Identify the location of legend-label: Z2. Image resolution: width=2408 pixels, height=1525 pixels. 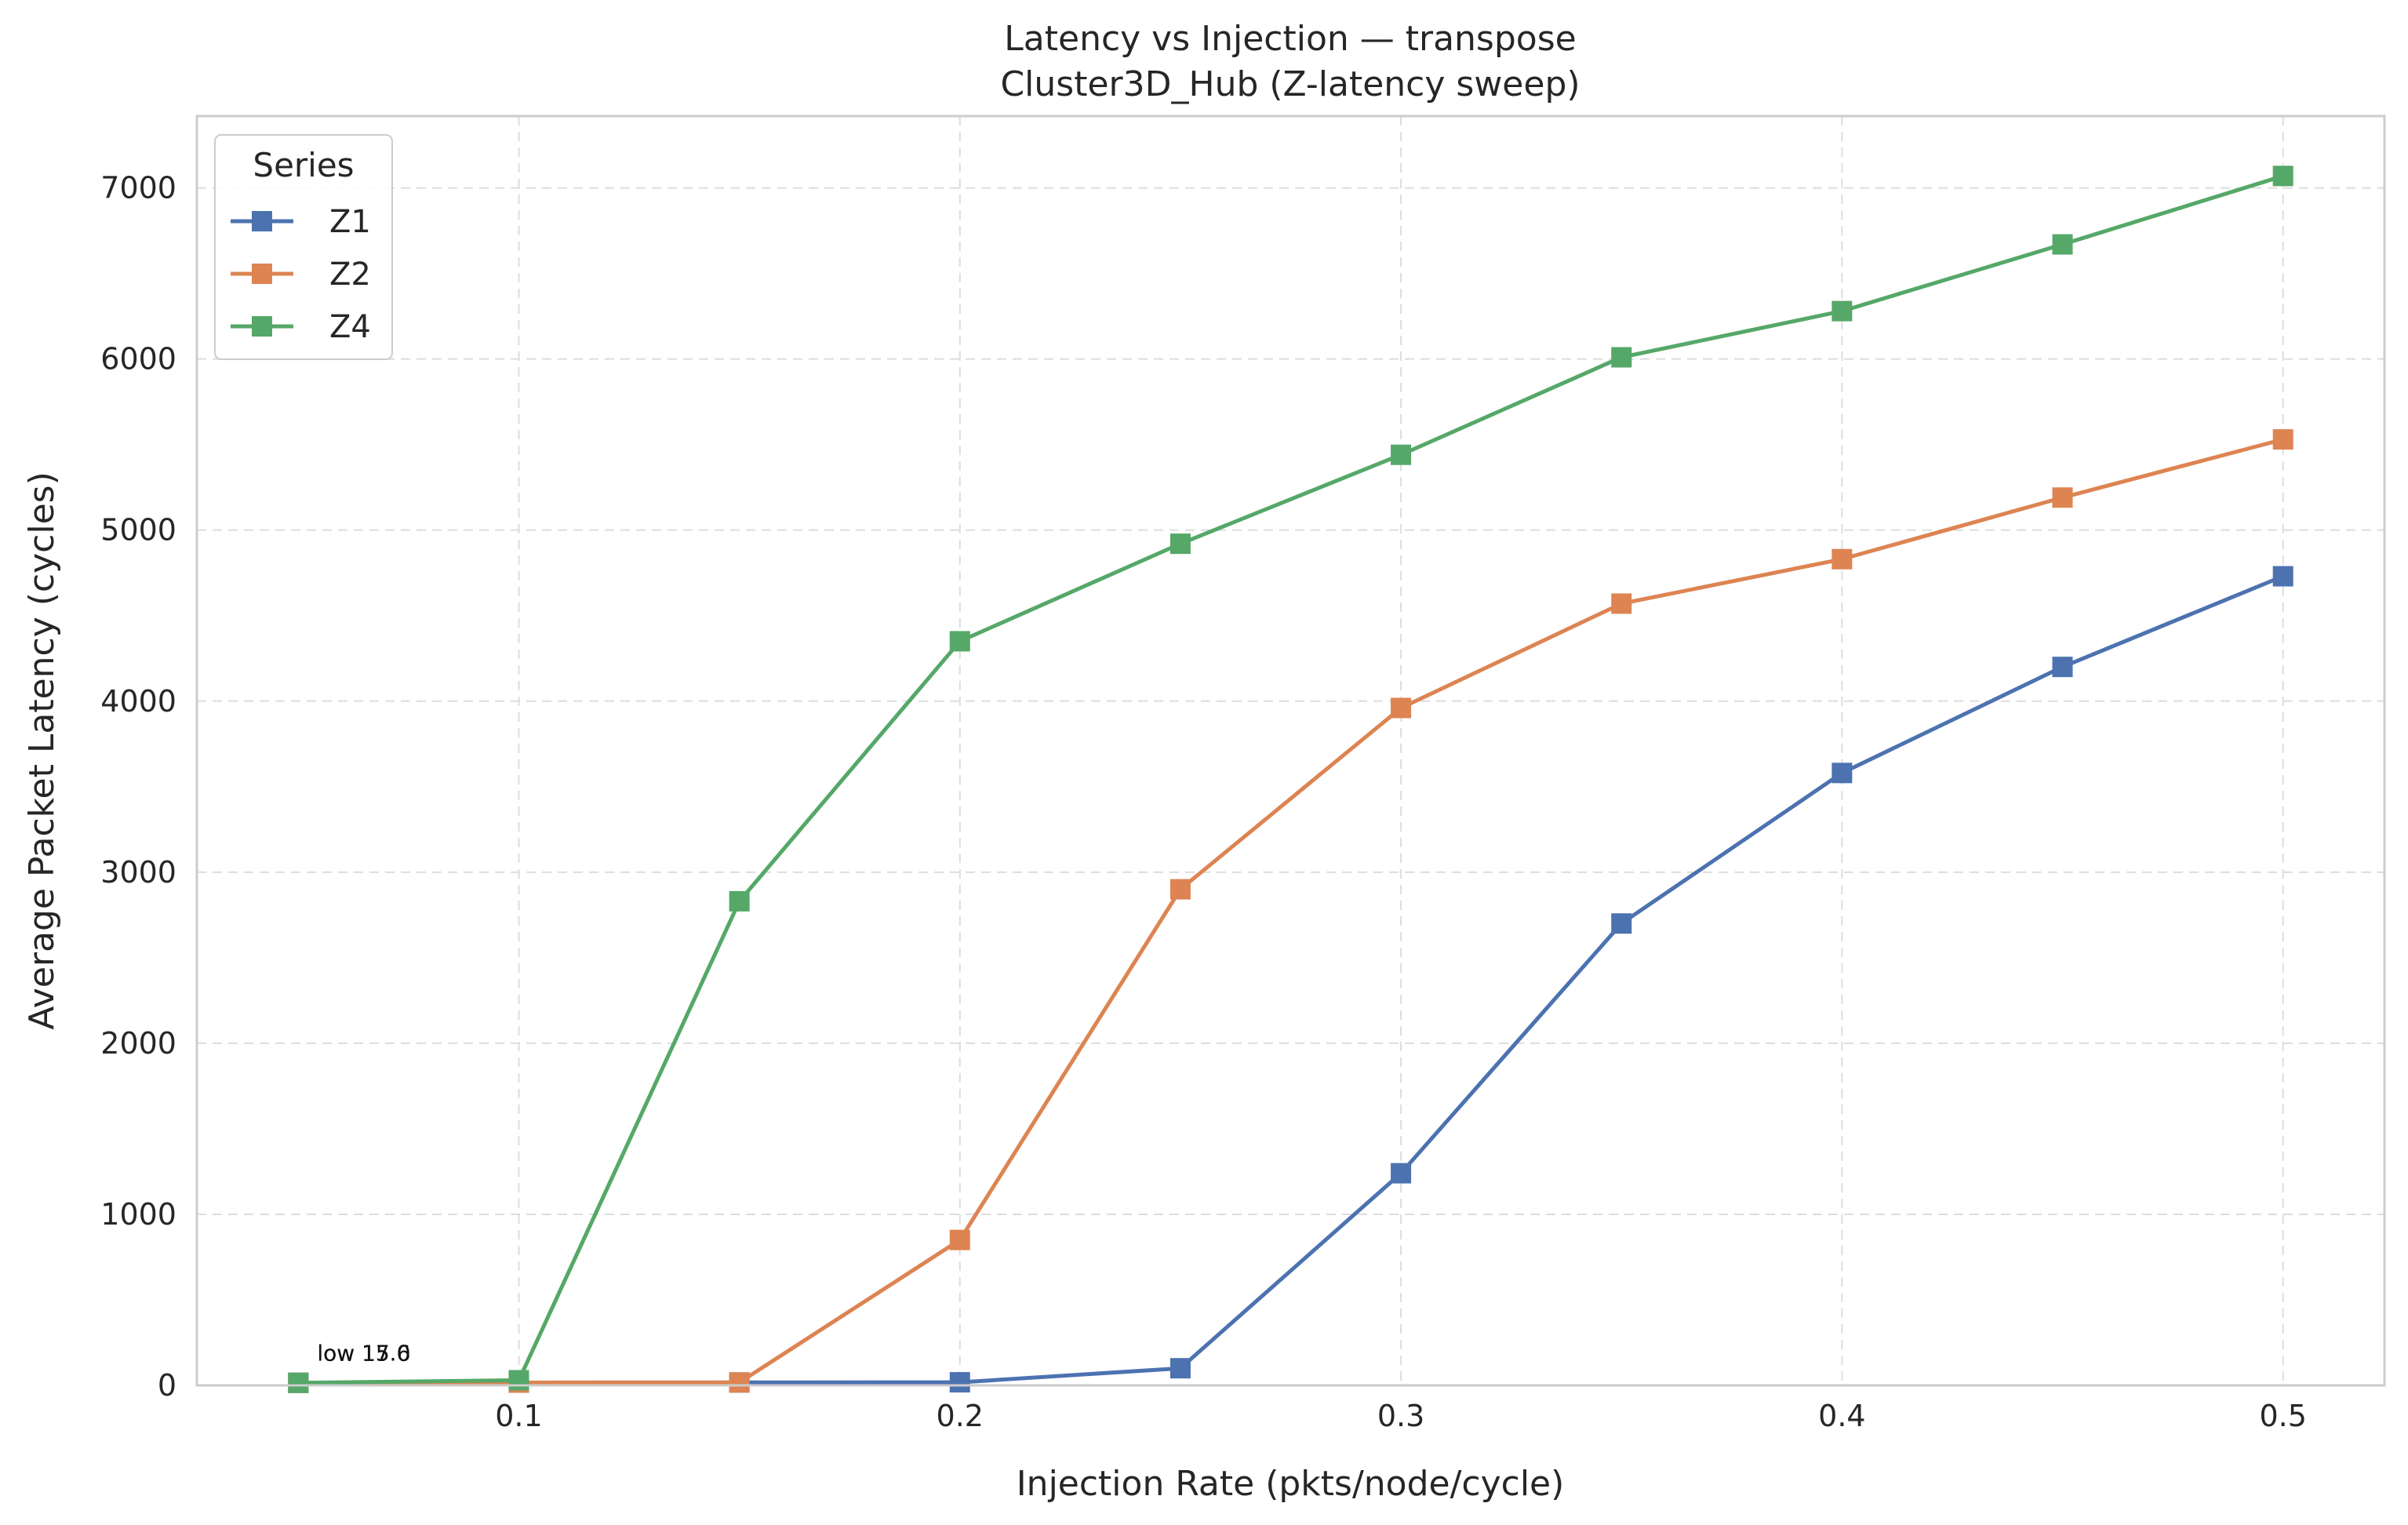
(350, 275).